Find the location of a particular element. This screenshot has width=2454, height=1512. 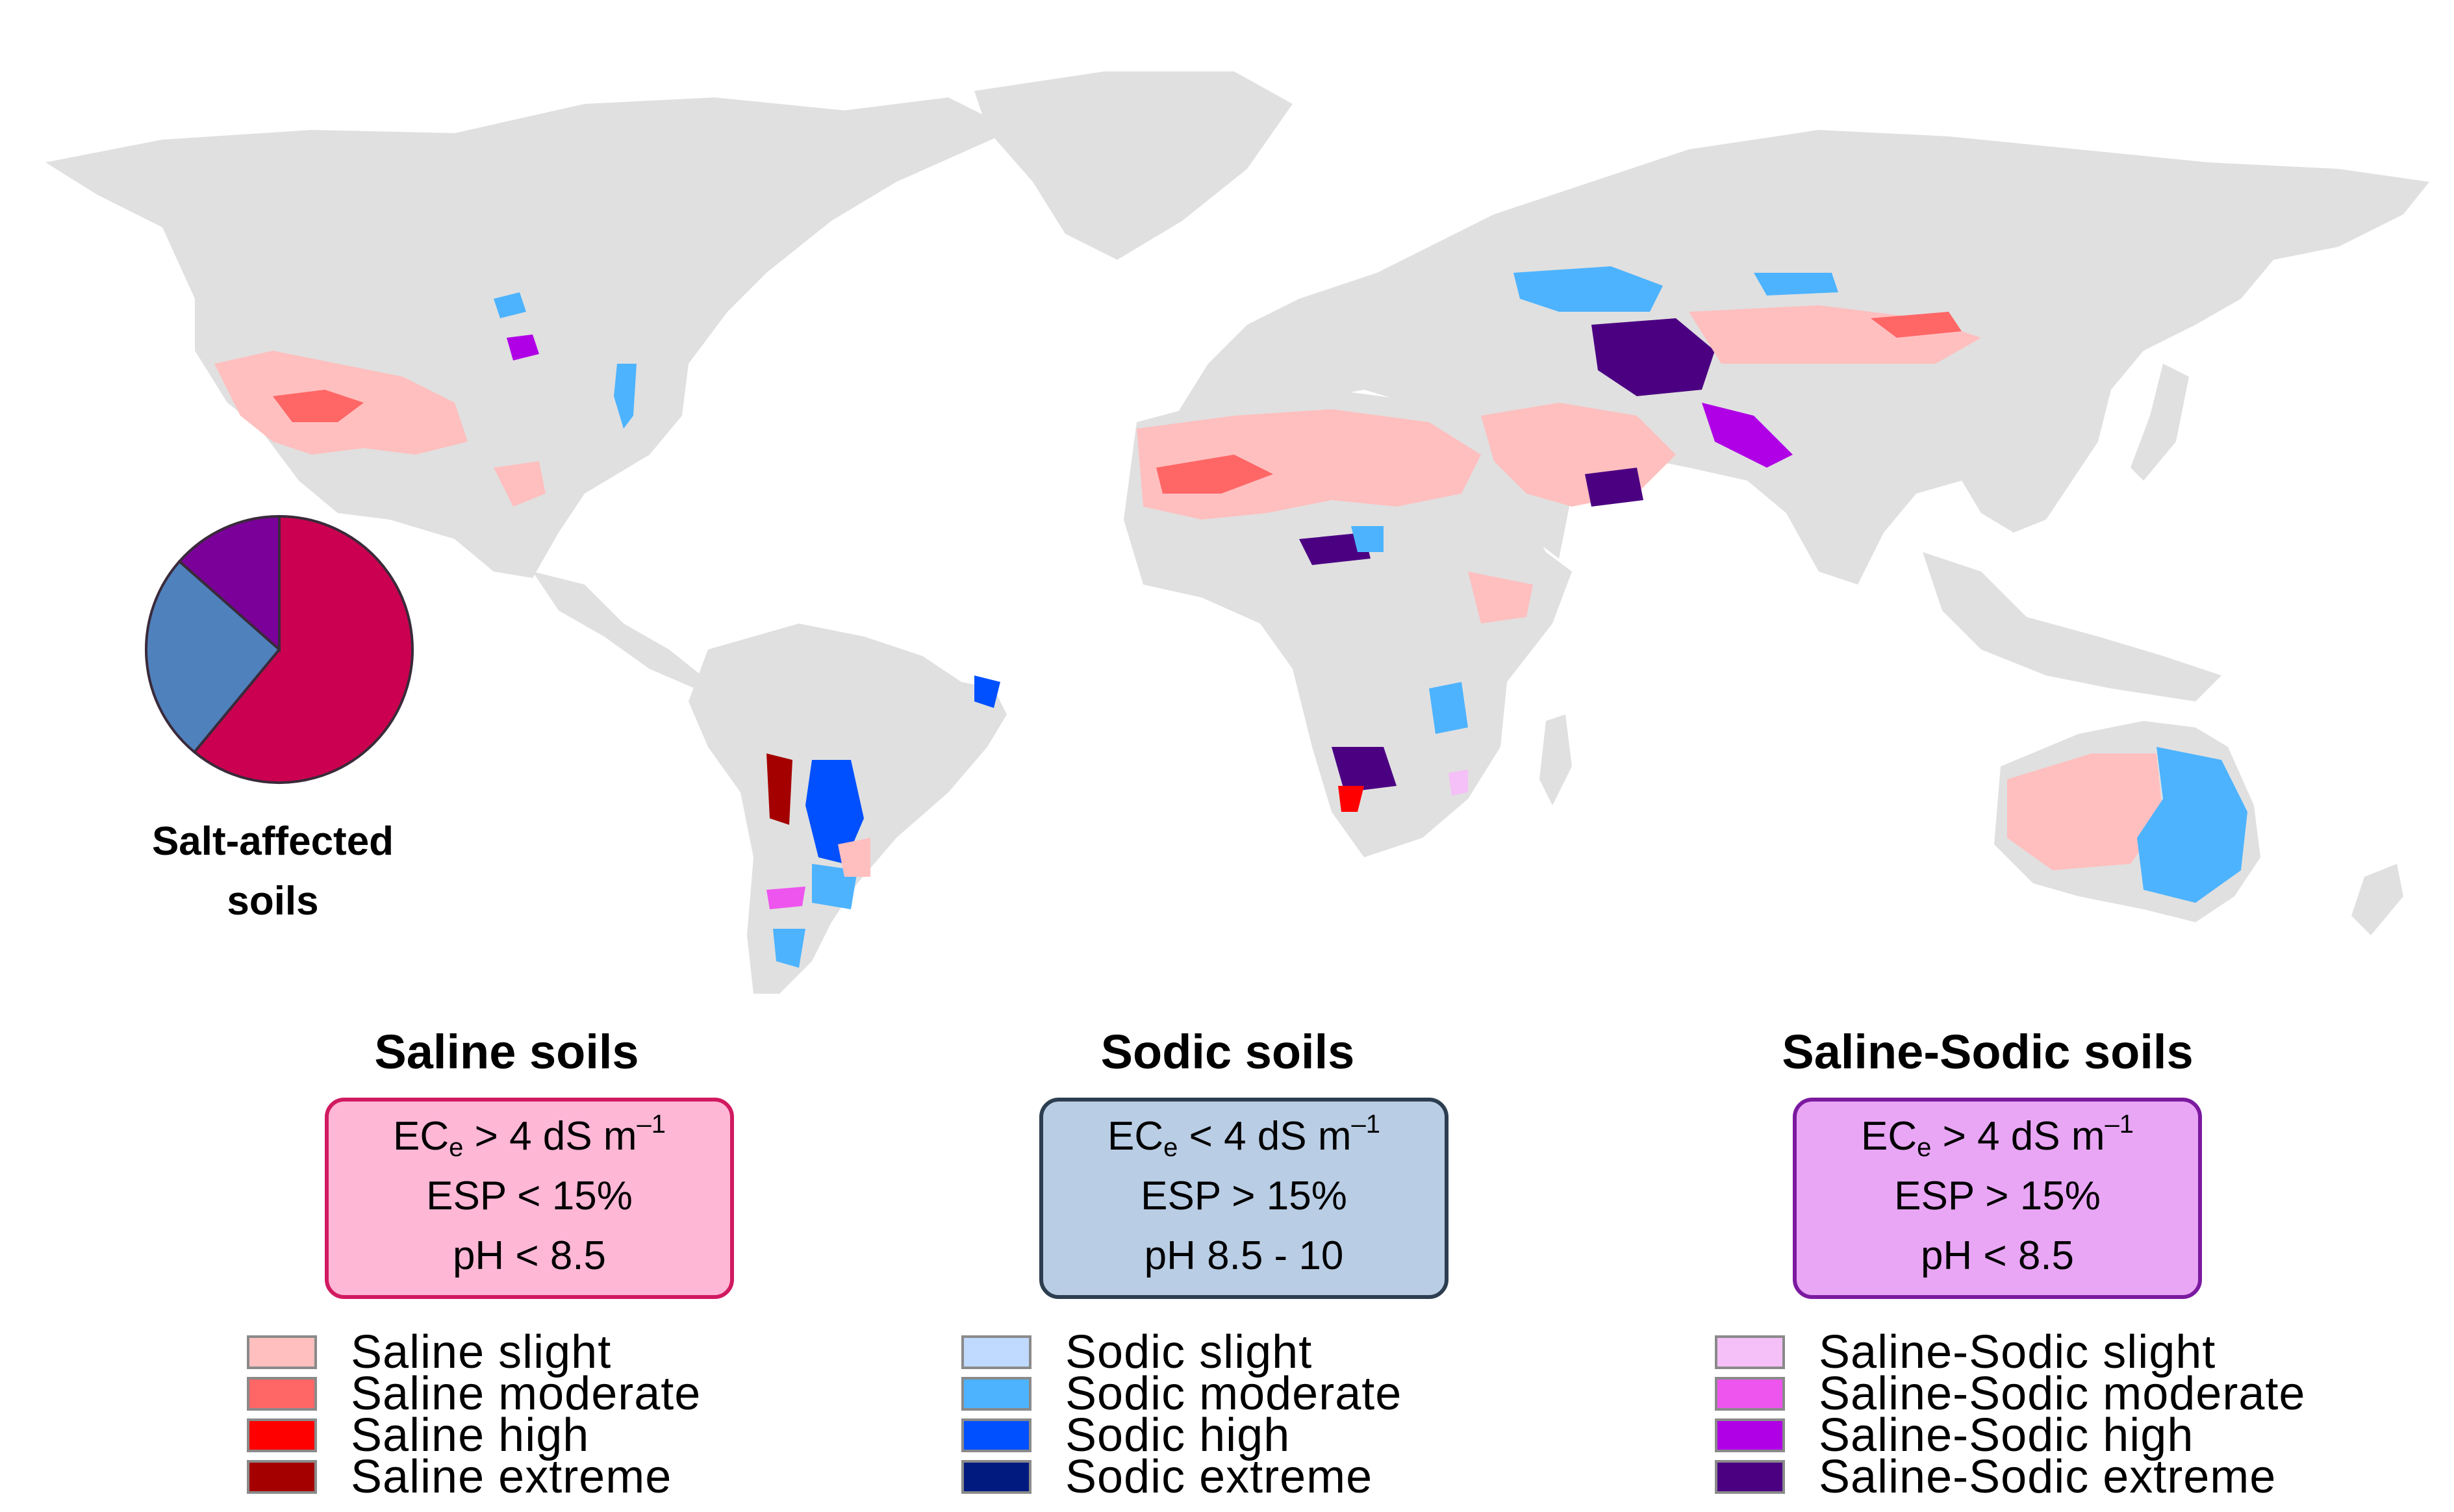

legend-label: Saline-Sodic slight is located at coordinates (2017, 1352).